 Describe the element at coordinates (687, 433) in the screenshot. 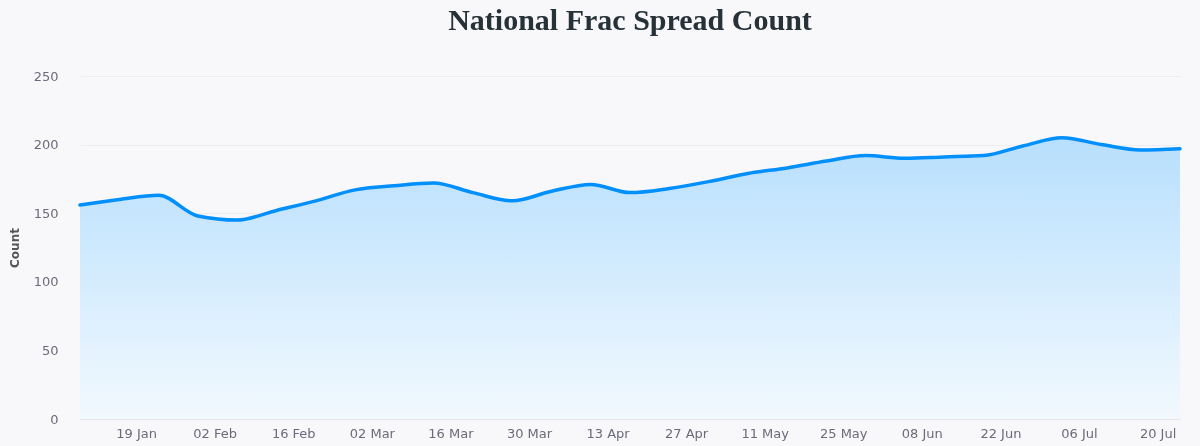

I see `x-tick-label: 27 Apr` at that location.